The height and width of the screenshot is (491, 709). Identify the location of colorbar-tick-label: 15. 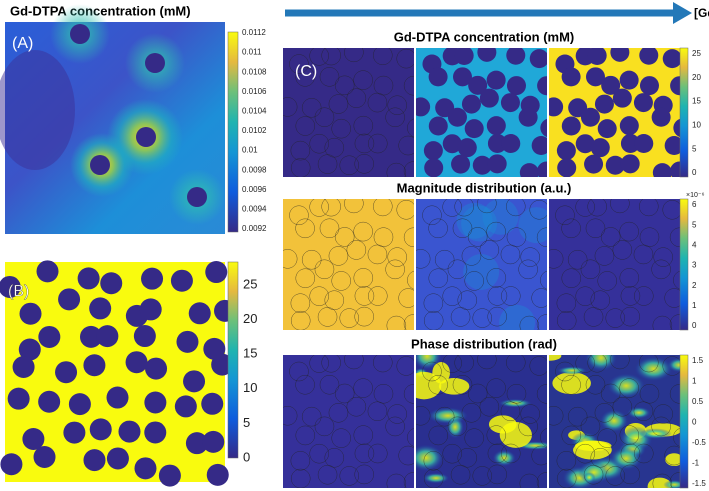
(250, 353).